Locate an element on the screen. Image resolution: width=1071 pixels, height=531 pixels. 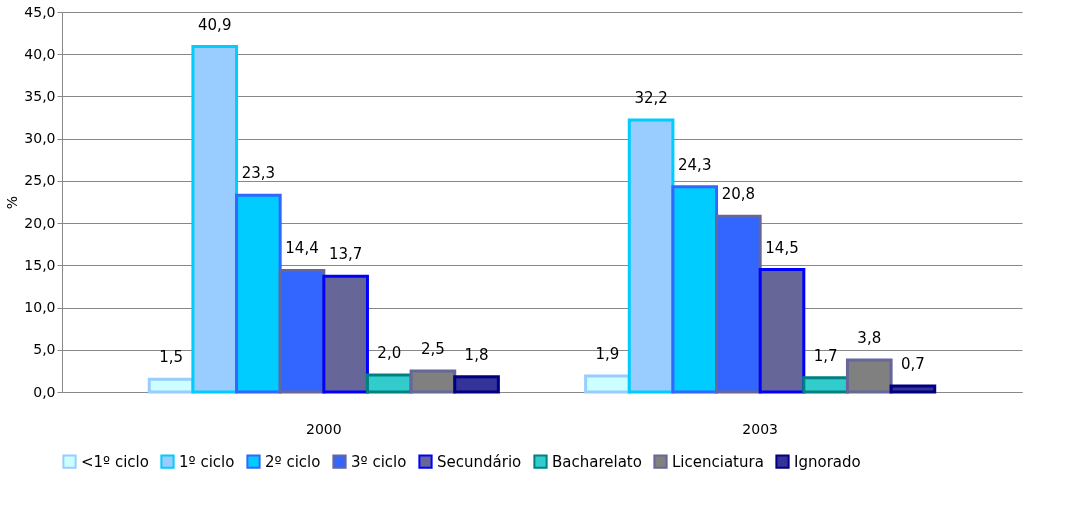
data-label: 14,5 is located at coordinates (782, 247).